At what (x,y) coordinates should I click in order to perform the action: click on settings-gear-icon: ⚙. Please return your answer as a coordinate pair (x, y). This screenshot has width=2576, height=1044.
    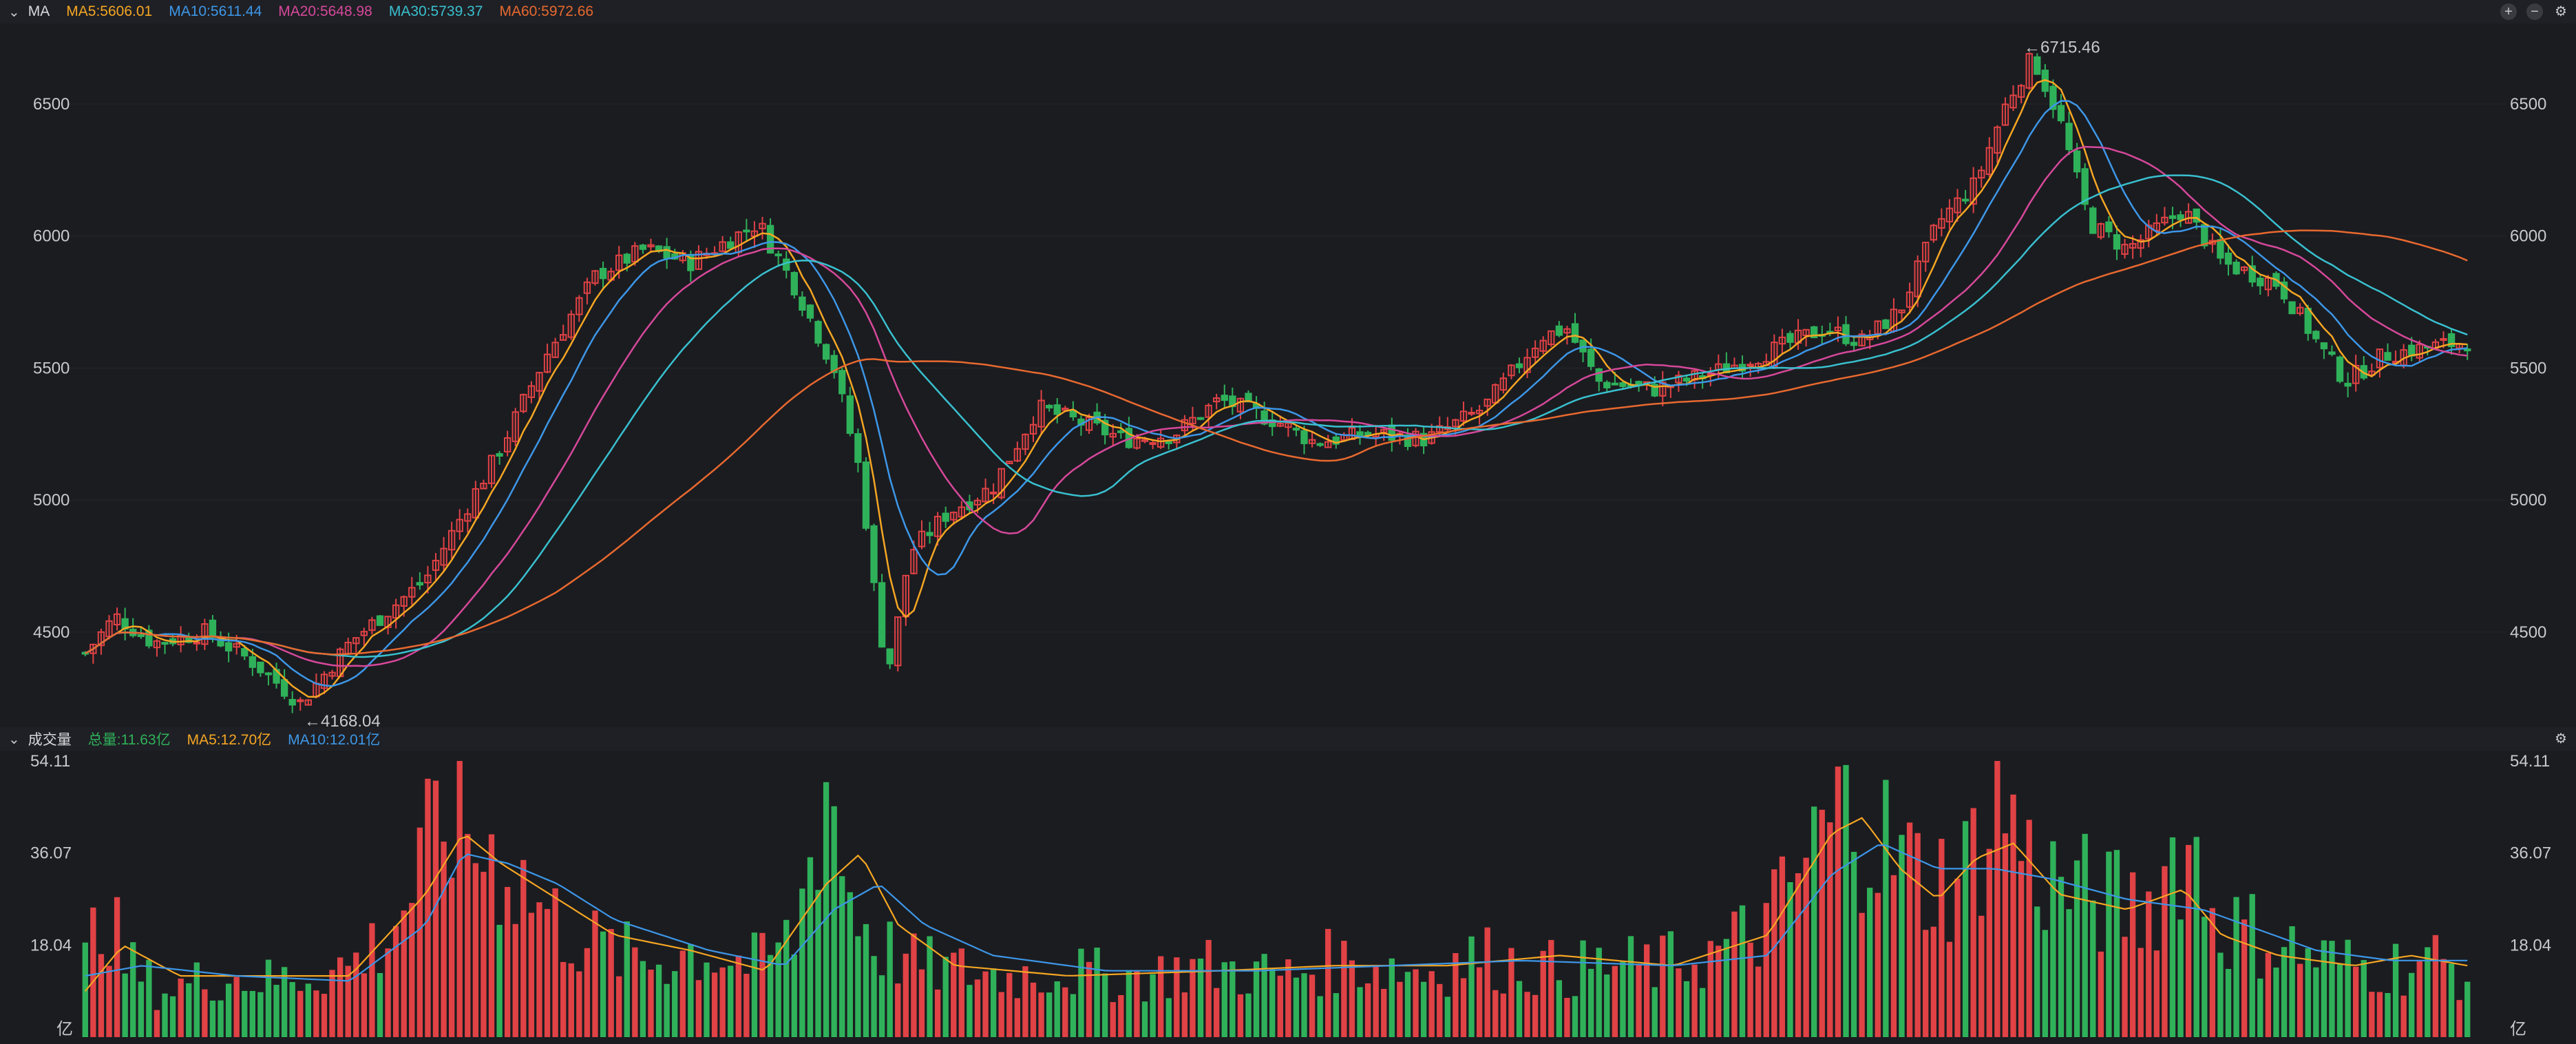
    Looking at the image, I should click on (2561, 11).